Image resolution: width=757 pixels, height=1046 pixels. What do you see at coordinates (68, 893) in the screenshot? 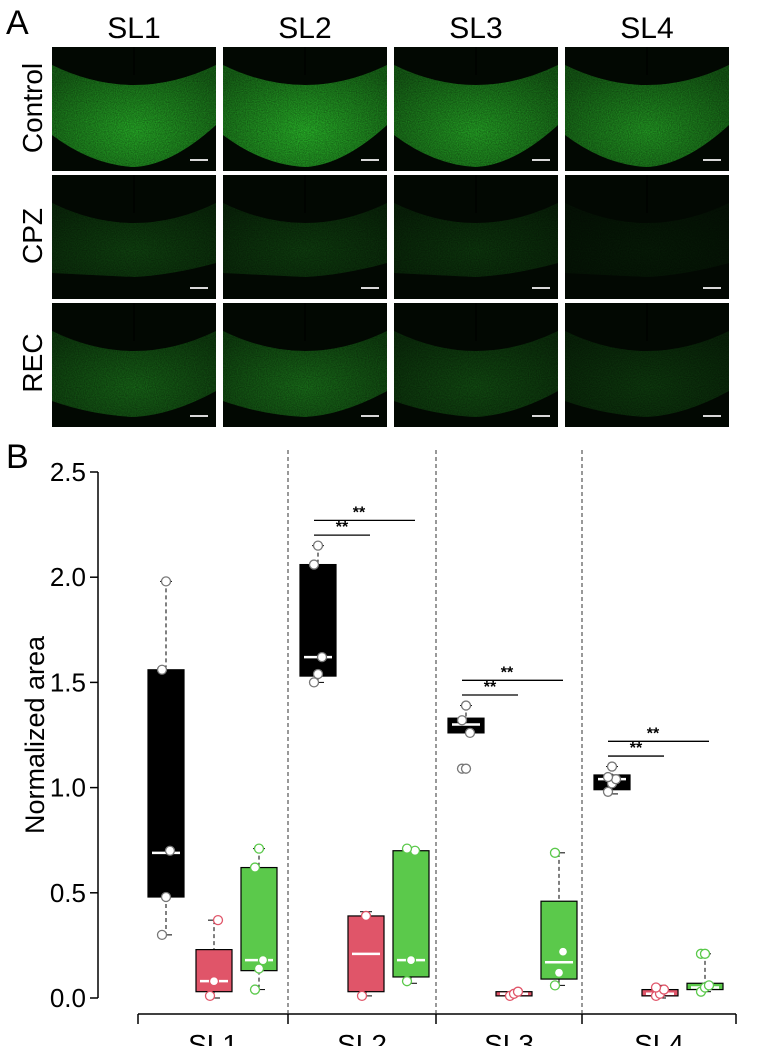
I see `y-tick-label: 0.5` at bounding box center [68, 893].